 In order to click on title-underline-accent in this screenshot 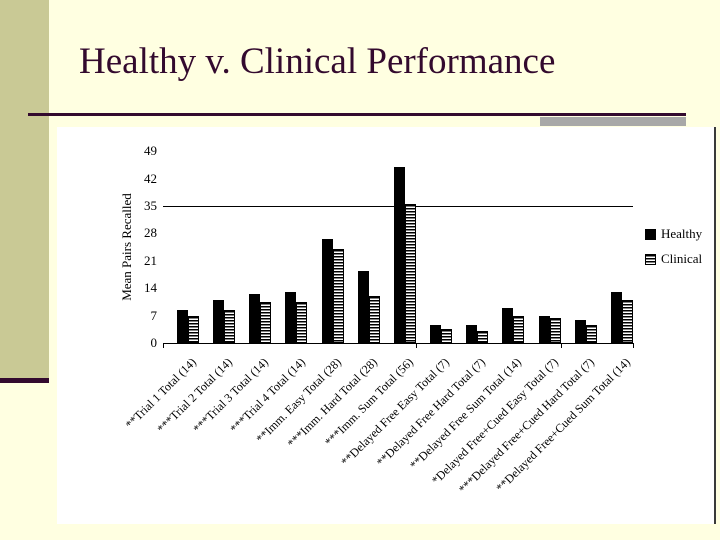, I will do `click(613, 121)`.